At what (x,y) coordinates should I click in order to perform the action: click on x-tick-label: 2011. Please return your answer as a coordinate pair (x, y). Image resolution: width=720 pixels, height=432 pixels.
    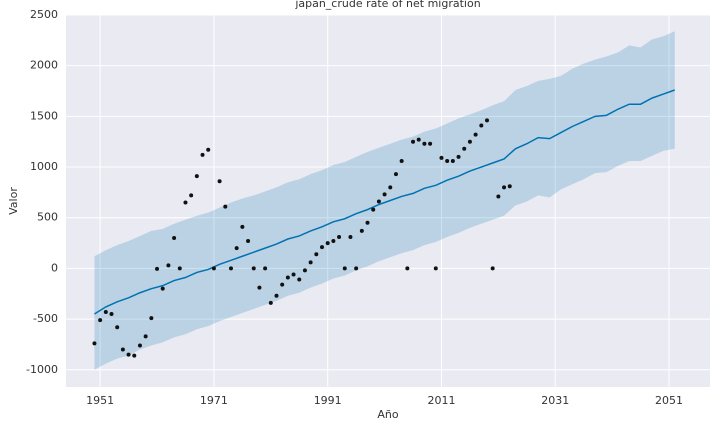
    Looking at the image, I should click on (441, 400).